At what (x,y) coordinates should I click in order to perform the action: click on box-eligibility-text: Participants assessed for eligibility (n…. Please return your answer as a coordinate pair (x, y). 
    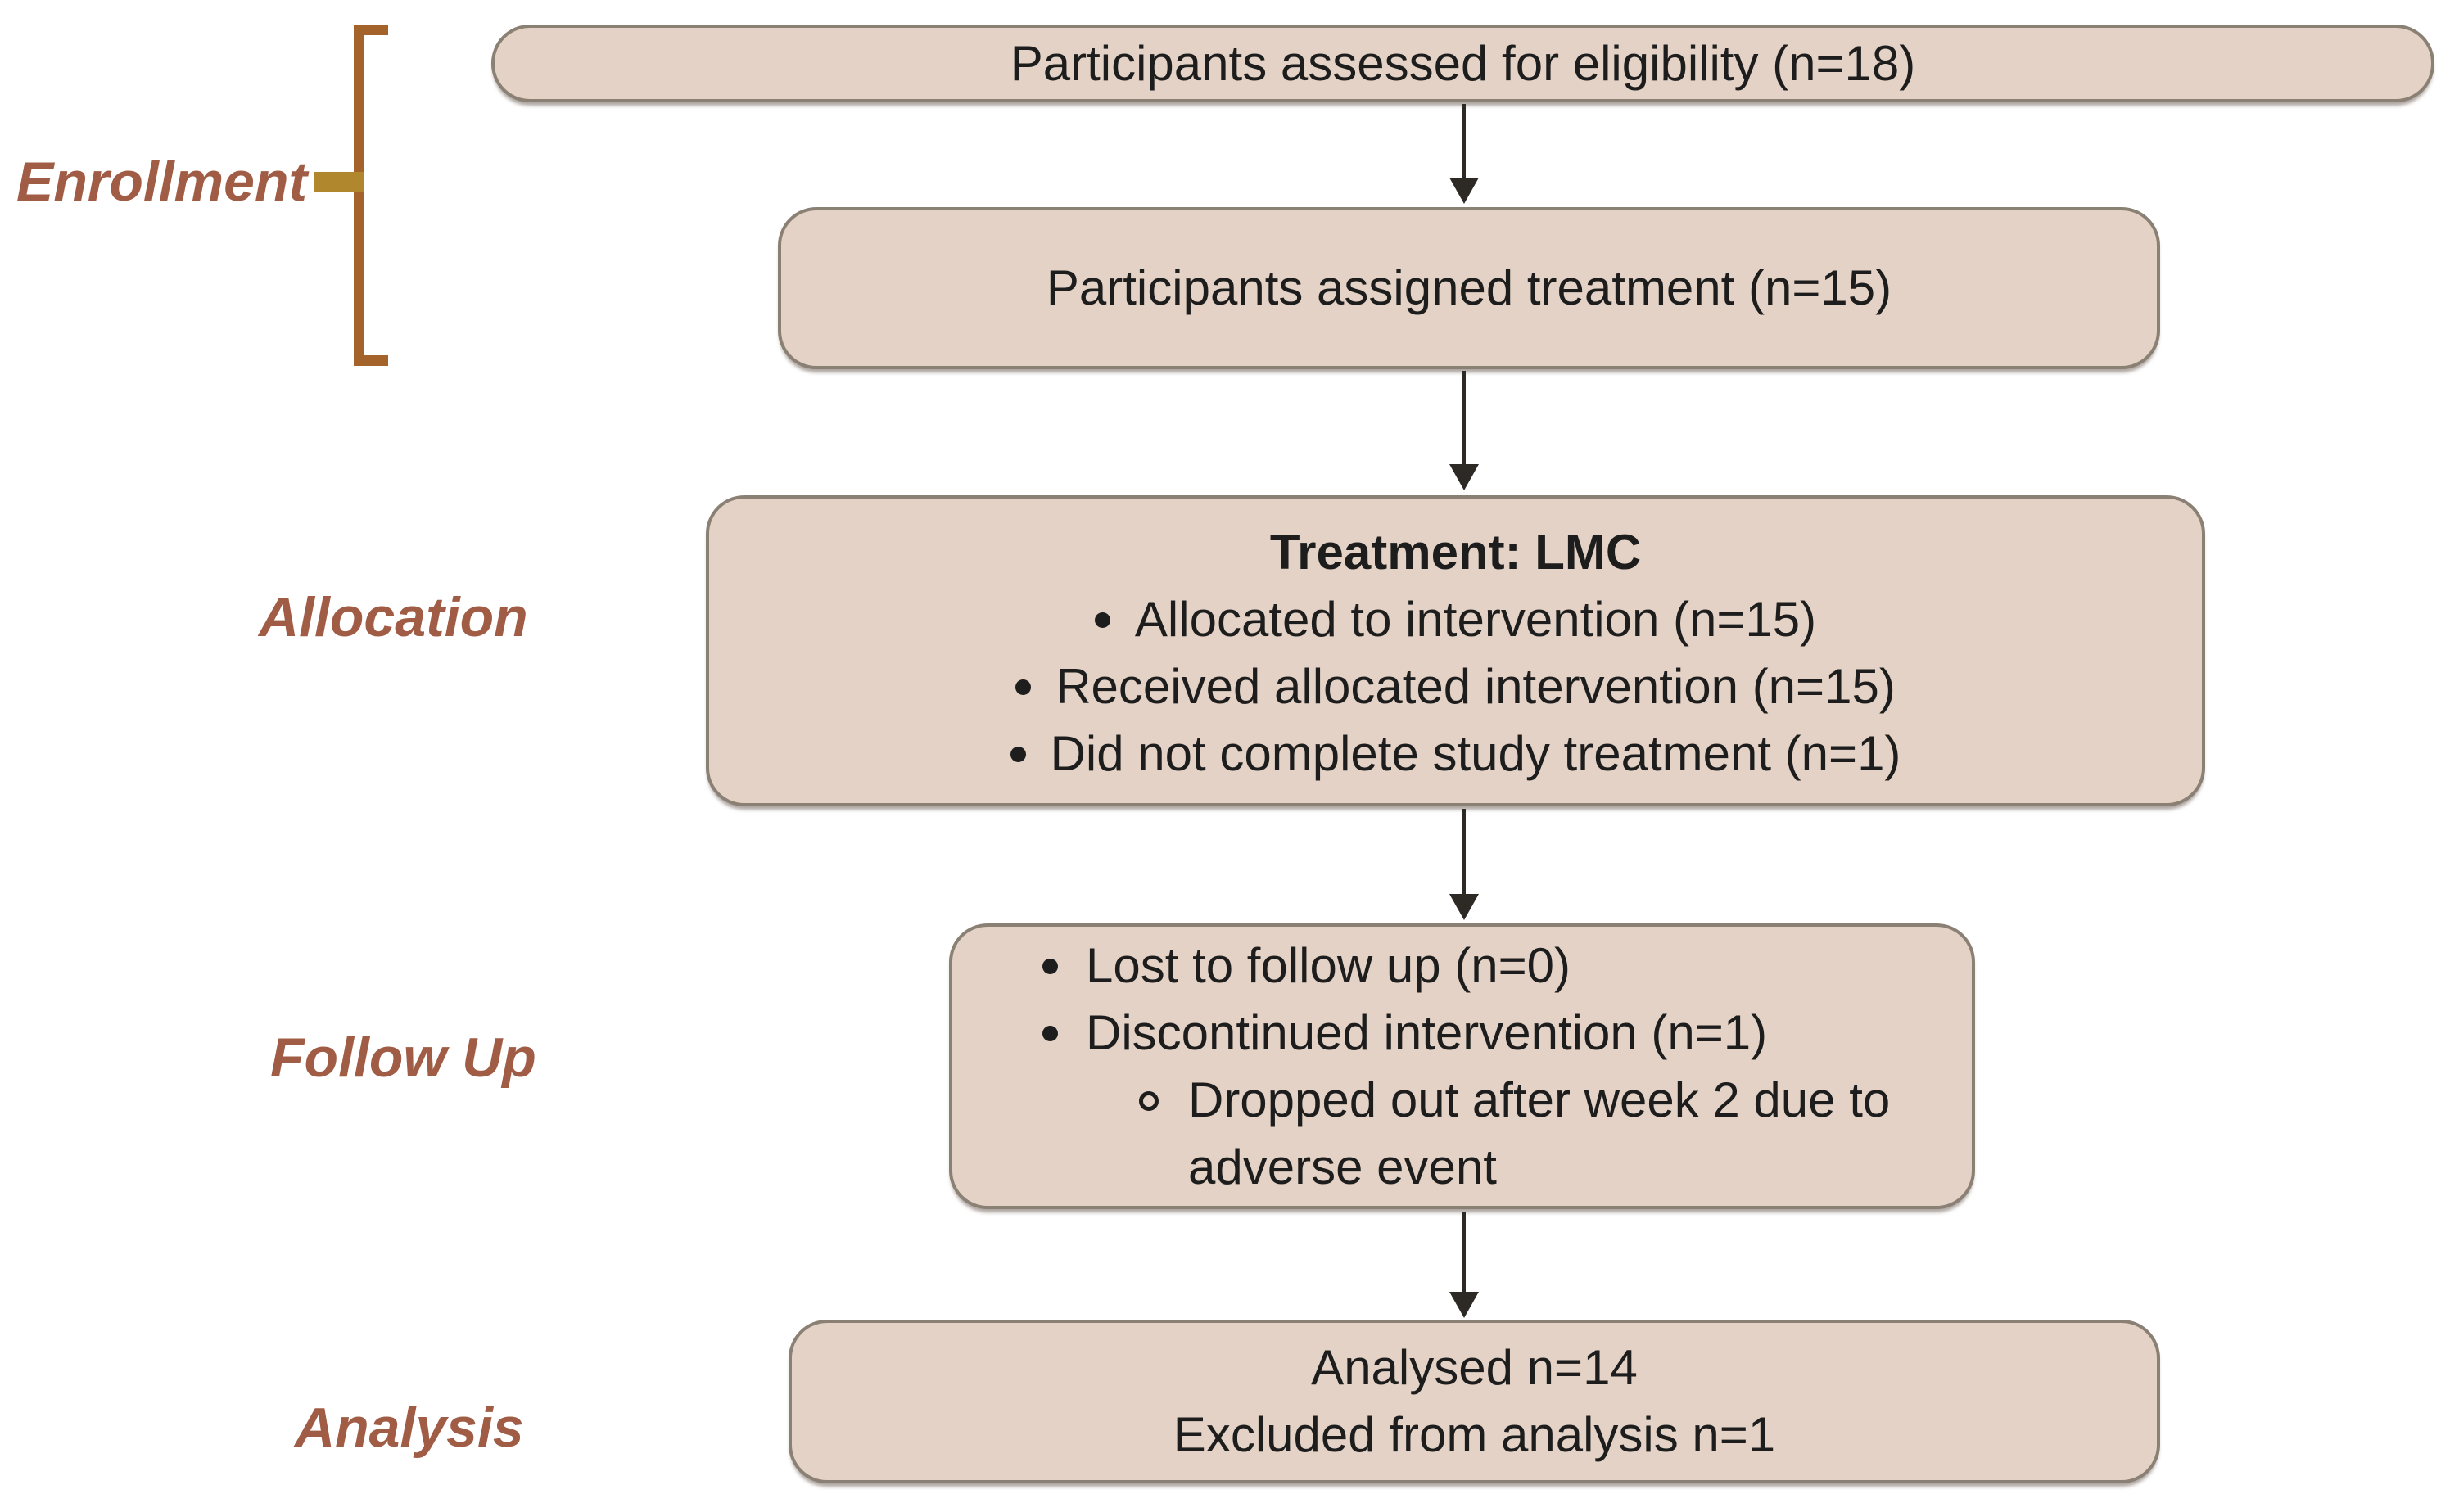
    Looking at the image, I should click on (1463, 63).